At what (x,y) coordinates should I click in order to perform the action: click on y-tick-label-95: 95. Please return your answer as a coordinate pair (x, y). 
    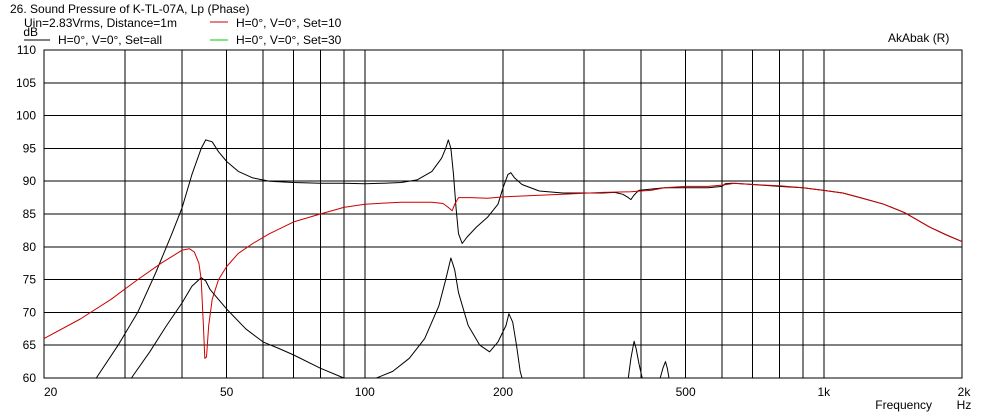
    Looking at the image, I should click on (30, 148).